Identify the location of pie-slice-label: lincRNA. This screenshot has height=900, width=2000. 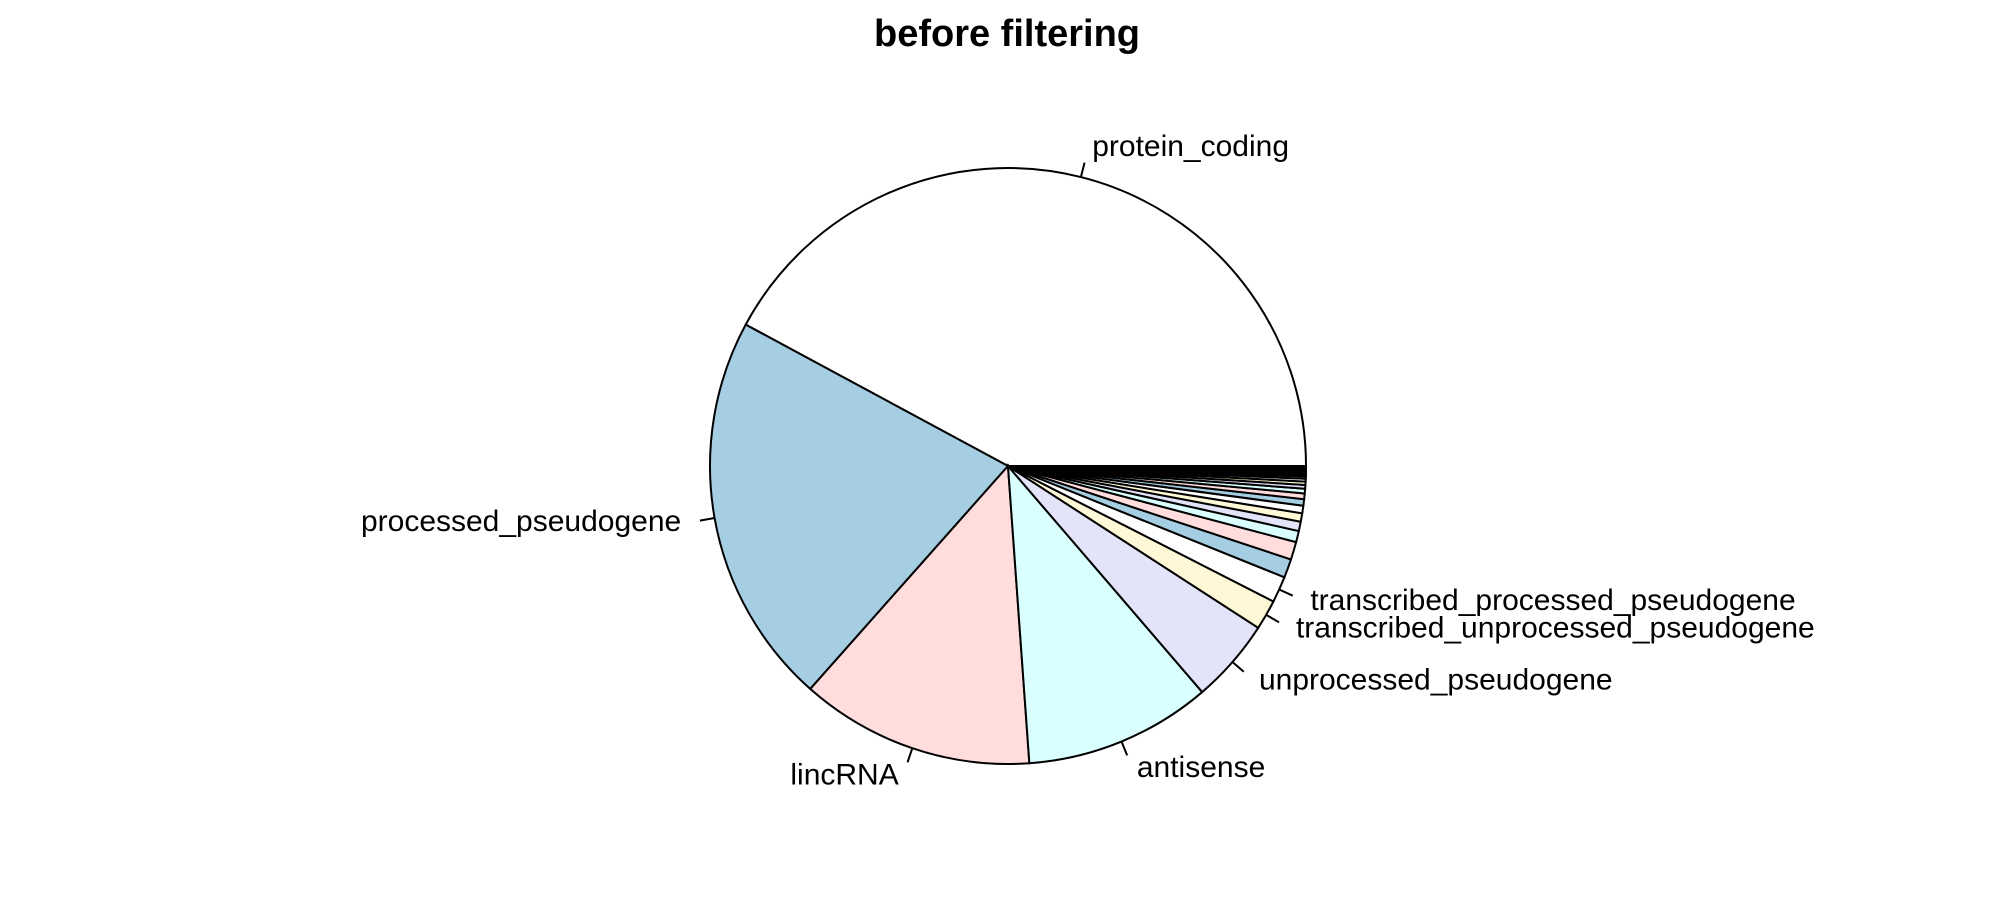
(844, 774).